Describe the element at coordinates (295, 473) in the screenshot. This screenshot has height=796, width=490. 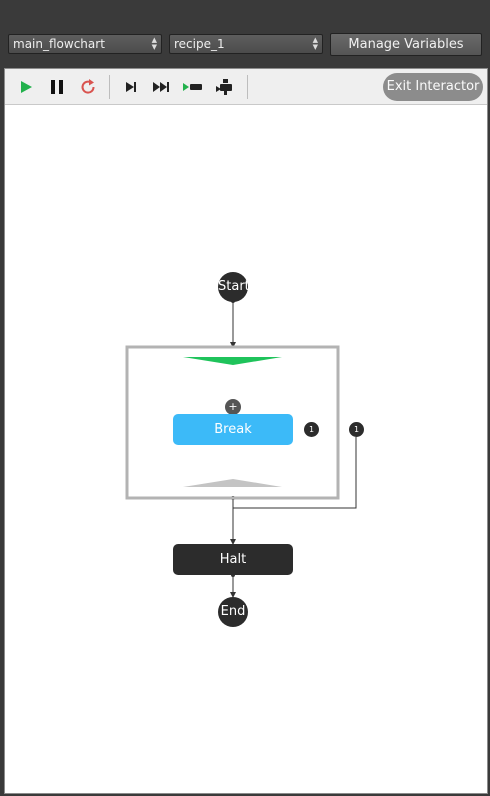
I see `connector-break-exit` at that location.